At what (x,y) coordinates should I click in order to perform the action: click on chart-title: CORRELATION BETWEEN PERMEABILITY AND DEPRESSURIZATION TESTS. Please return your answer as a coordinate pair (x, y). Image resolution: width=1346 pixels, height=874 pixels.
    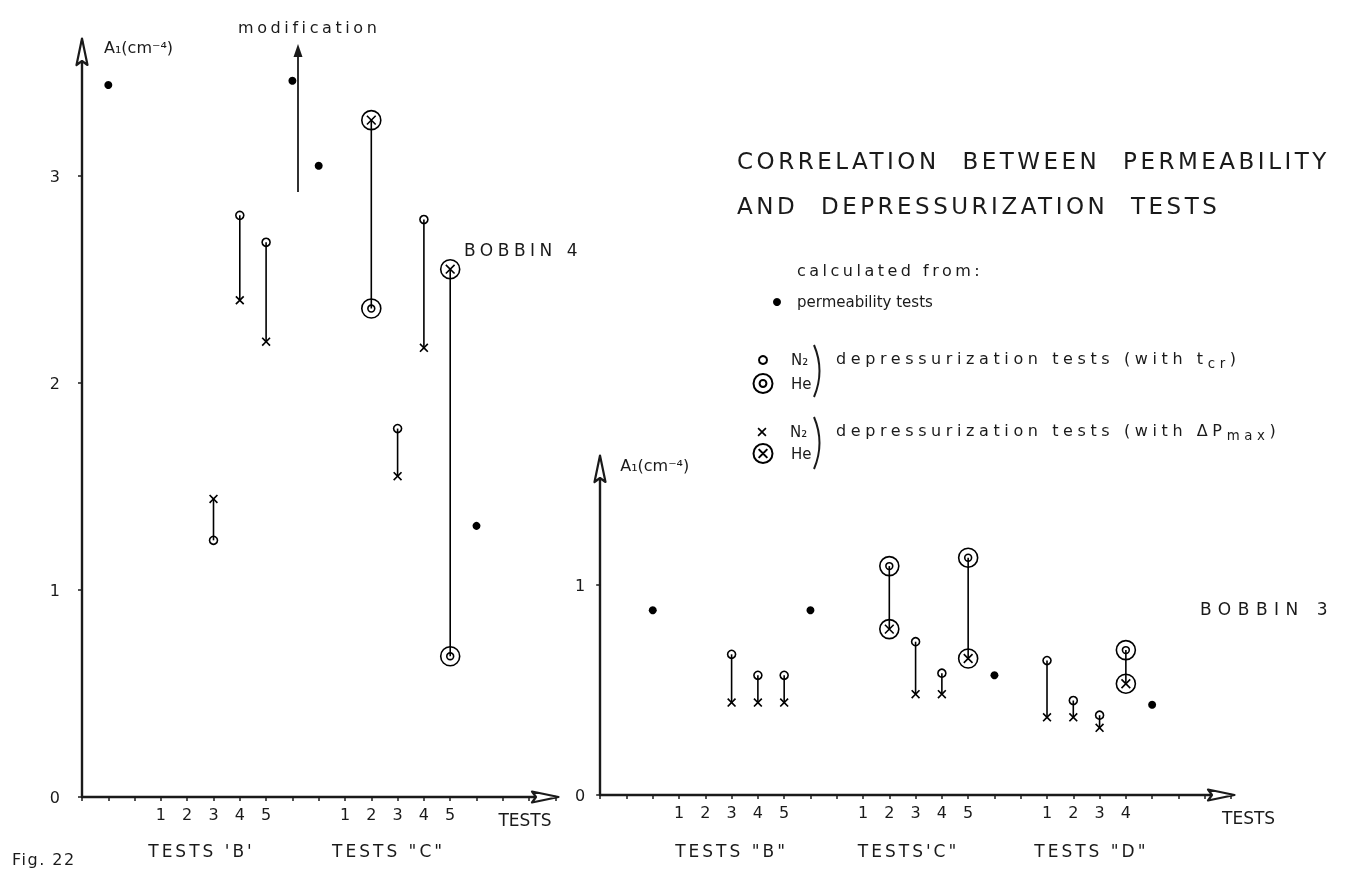
    Looking at the image, I should click on (1034, 184).